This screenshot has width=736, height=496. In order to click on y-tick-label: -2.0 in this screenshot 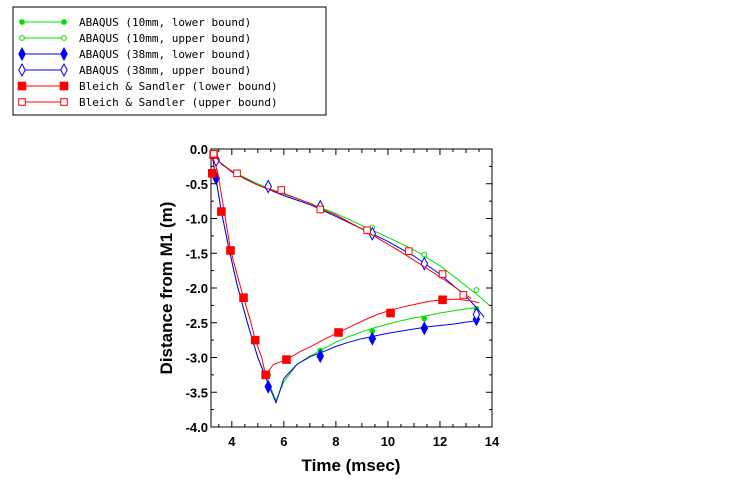, I will do `click(197, 288)`.